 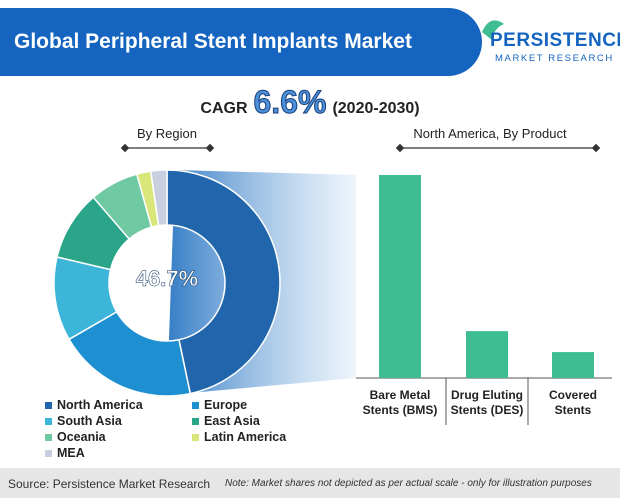 I want to click on x-tick-label: Bare Metal Stents (BMS), so click(x=400, y=402).